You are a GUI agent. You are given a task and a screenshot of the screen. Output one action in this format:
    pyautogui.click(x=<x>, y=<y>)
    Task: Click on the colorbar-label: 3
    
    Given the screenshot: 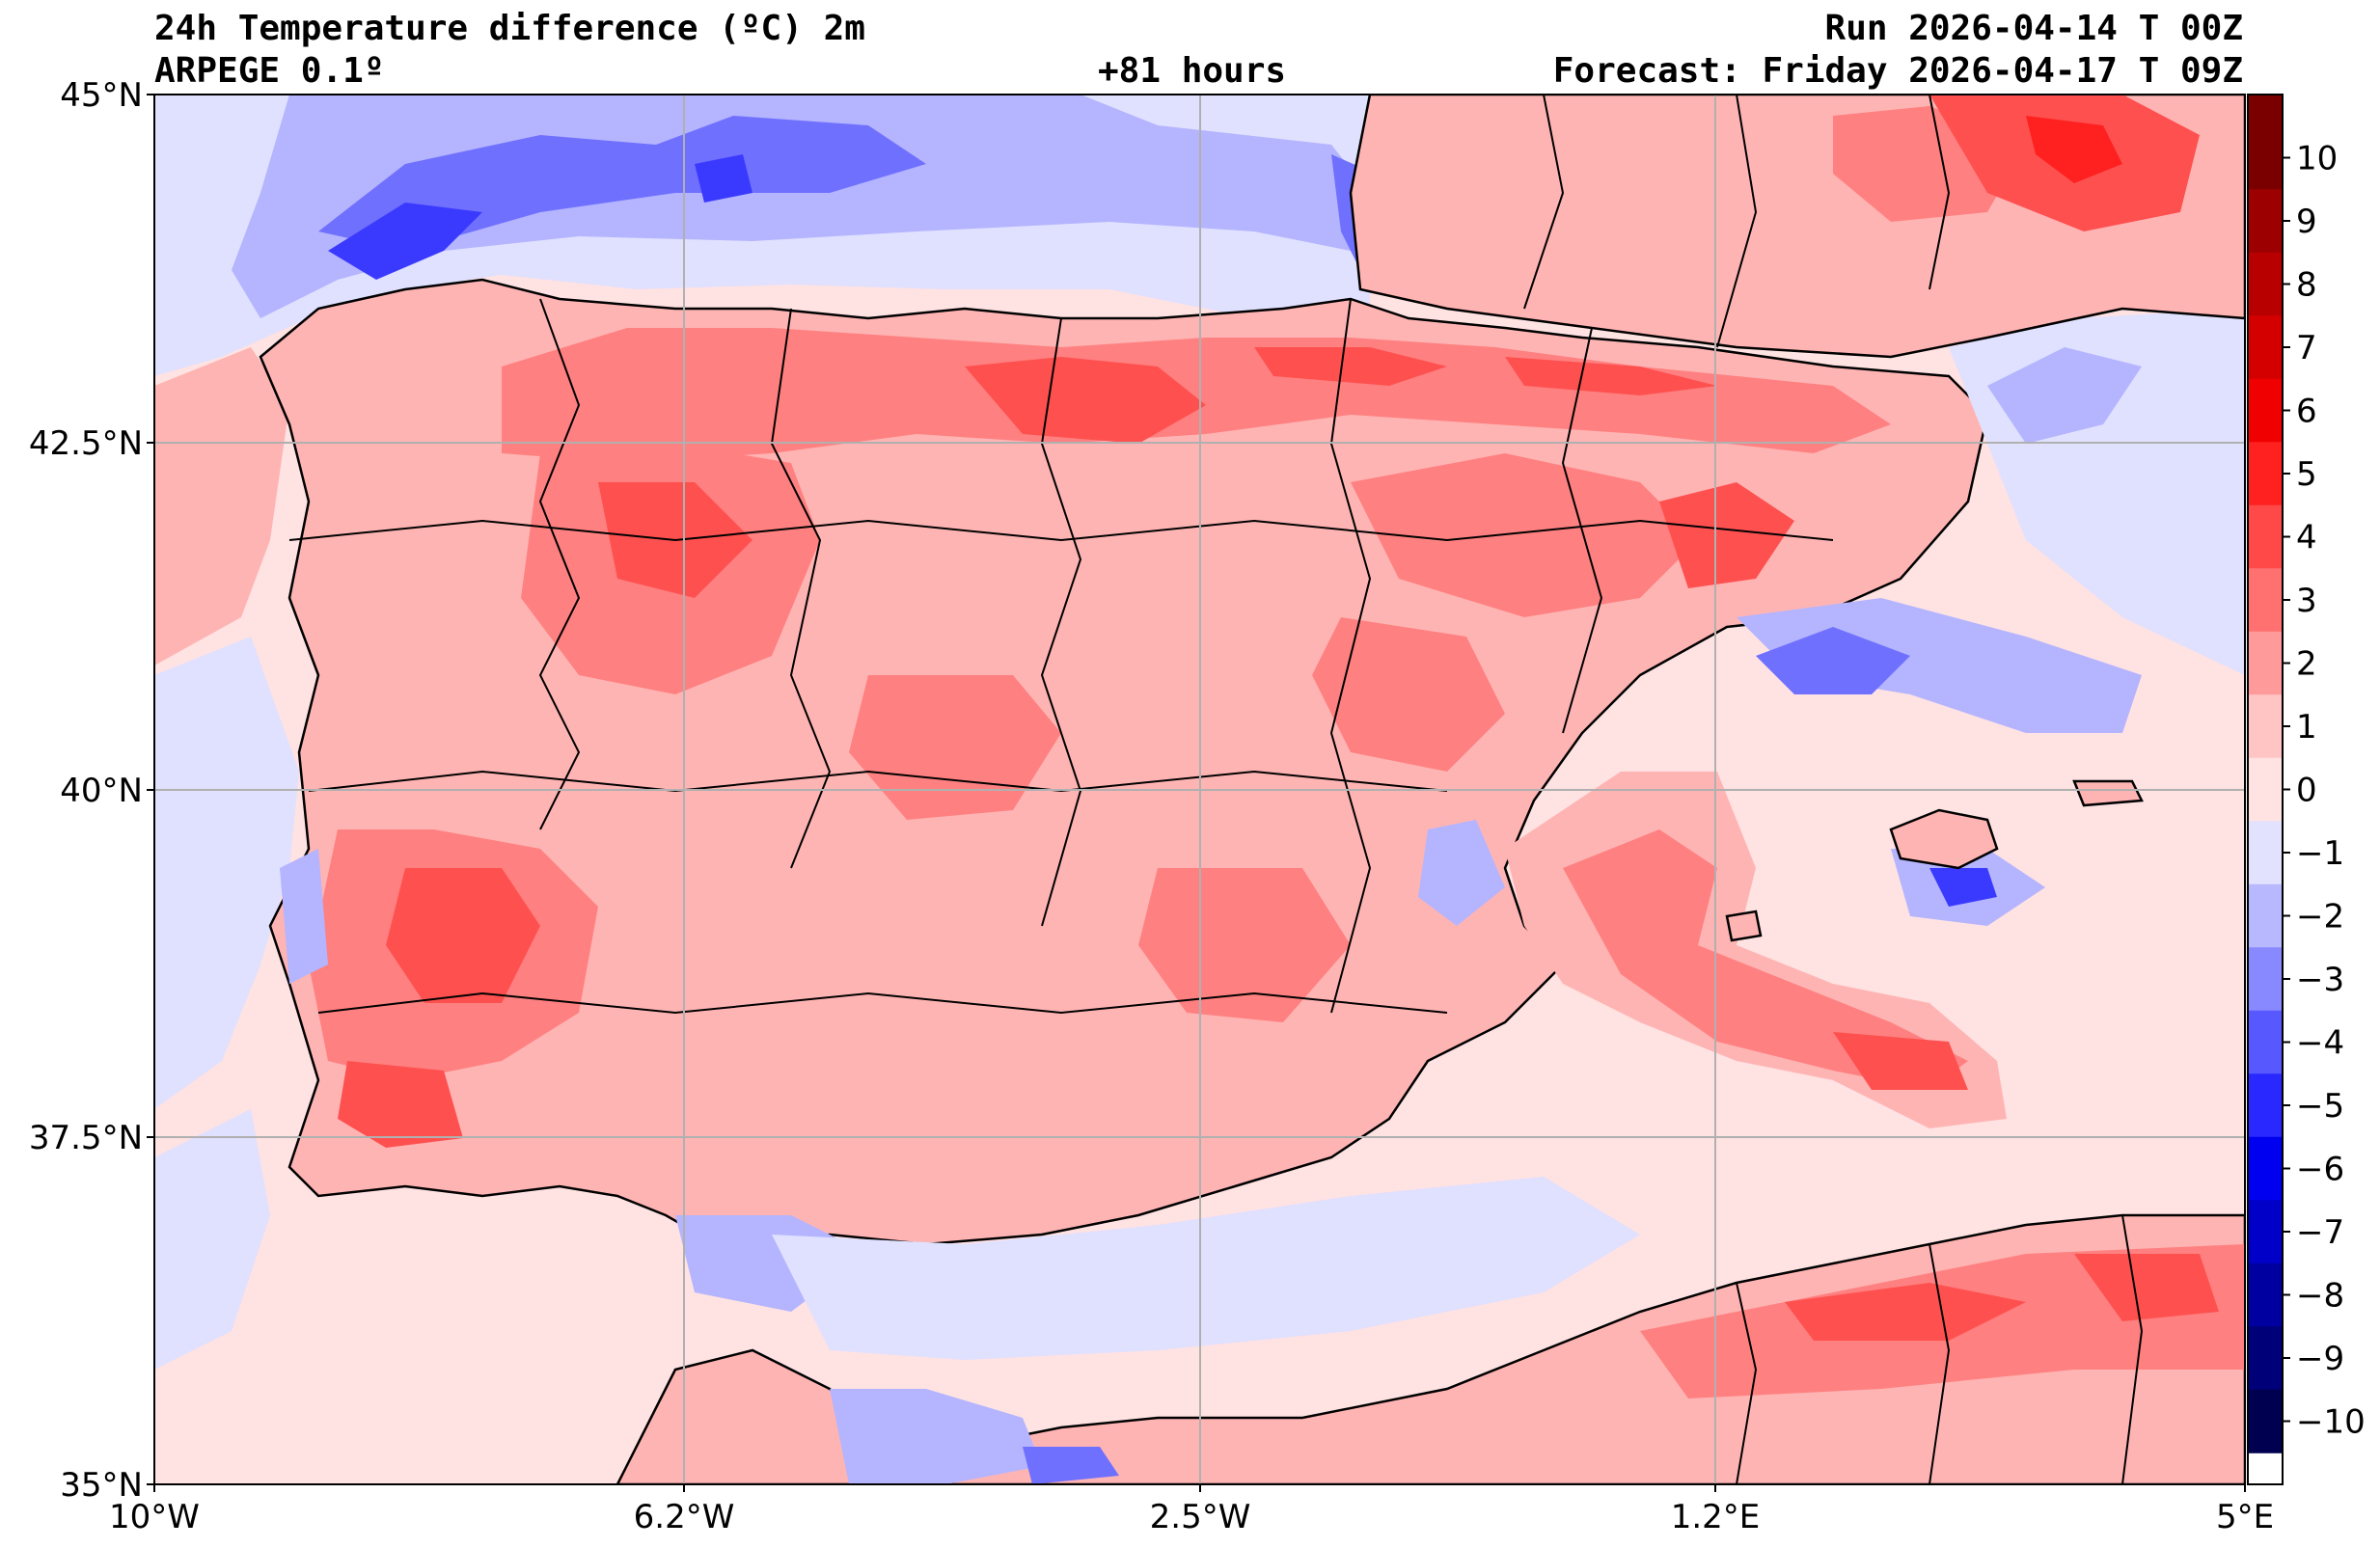 What is the action you would take?
    pyautogui.click(x=2307, y=601)
    